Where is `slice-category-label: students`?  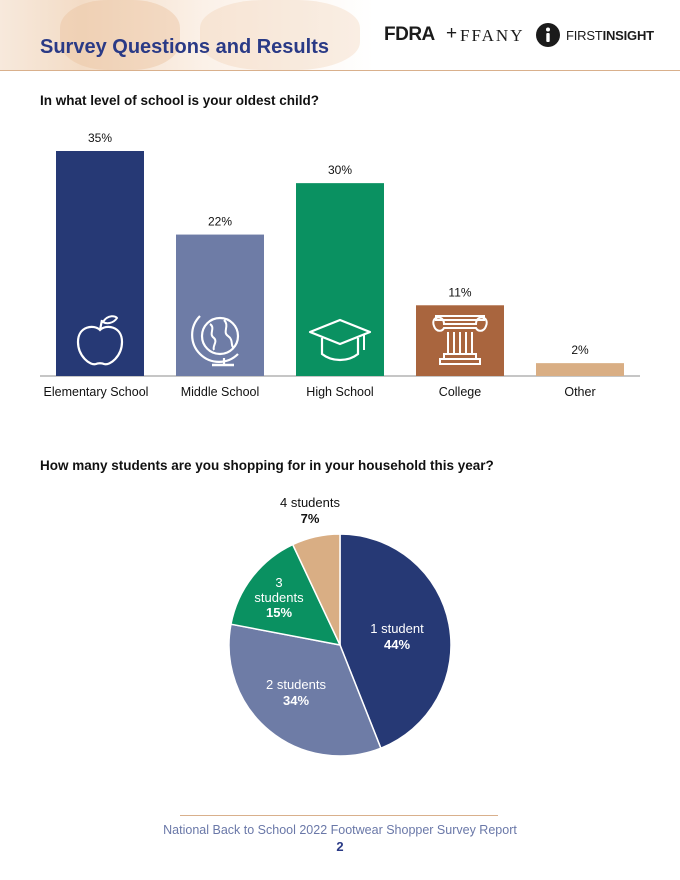 slice-category-label: students is located at coordinates (279, 597).